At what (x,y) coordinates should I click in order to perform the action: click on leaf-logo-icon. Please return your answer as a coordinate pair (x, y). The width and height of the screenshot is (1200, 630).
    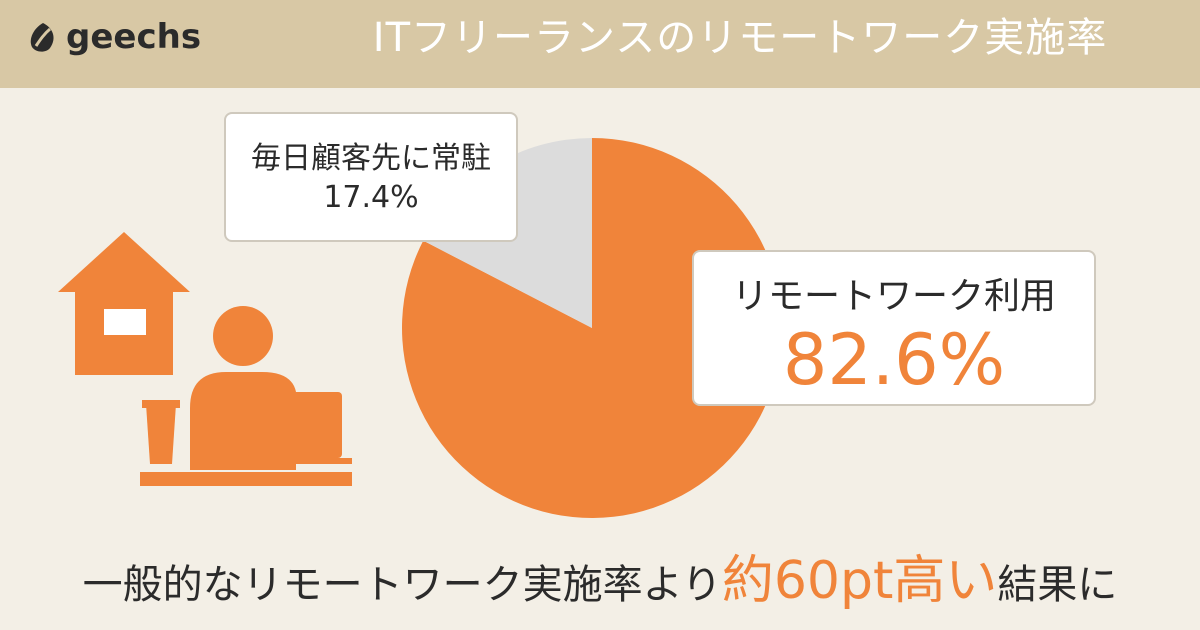
    Looking at the image, I should click on (42, 37).